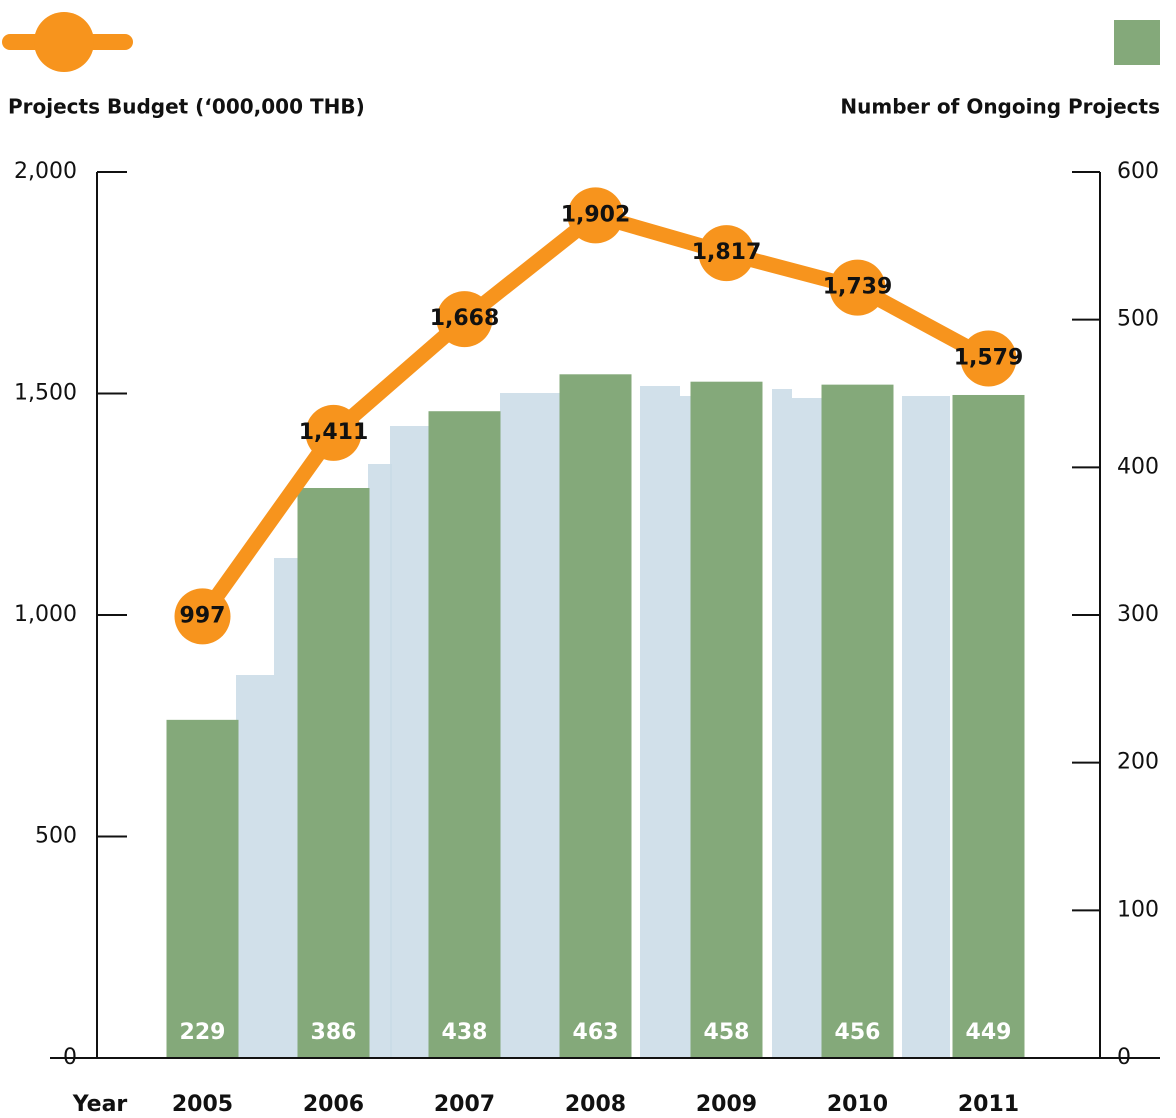 This screenshot has height=1118, width=1176. Describe the element at coordinates (1138, 614) in the screenshot. I see `y2-tick-label: 300` at that location.